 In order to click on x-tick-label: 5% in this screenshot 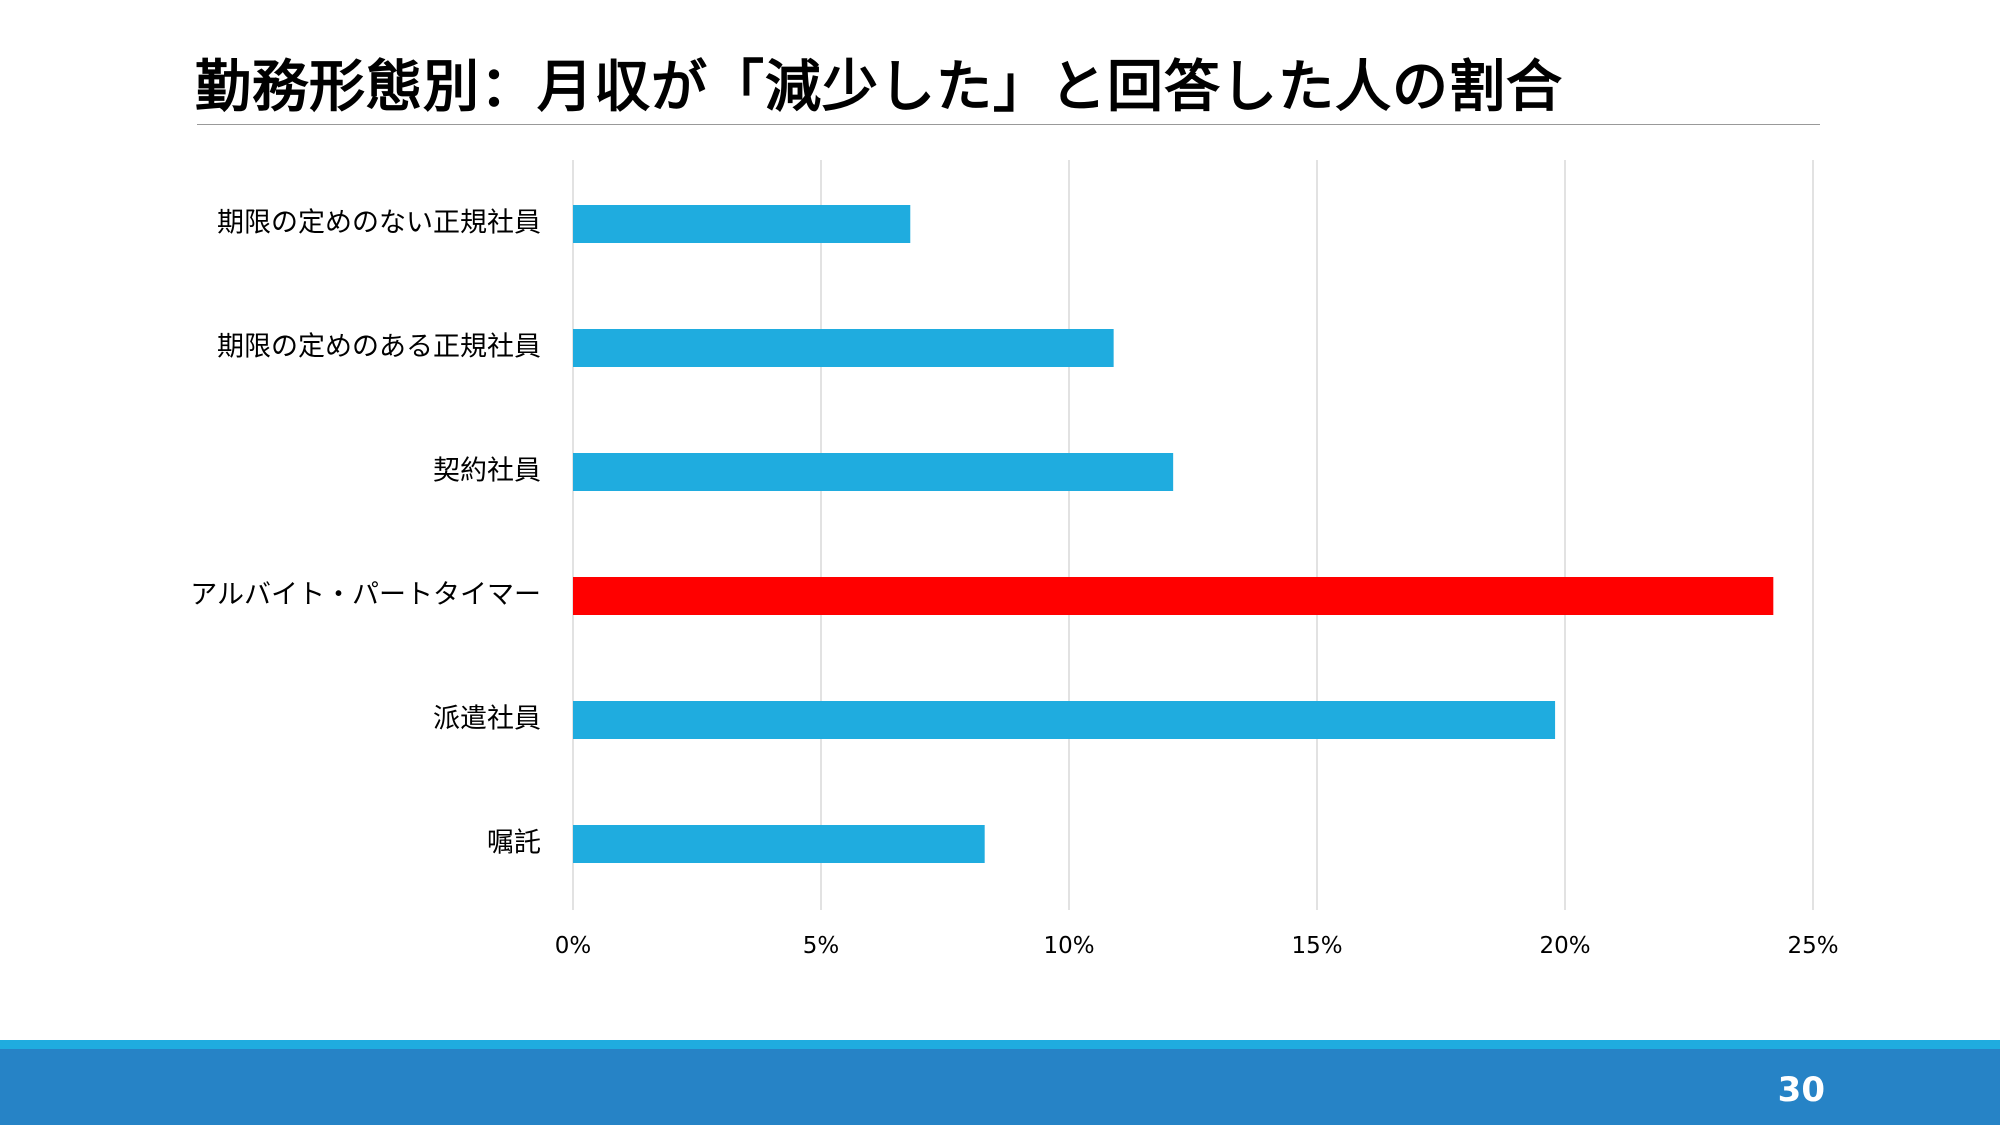, I will do `click(821, 946)`.